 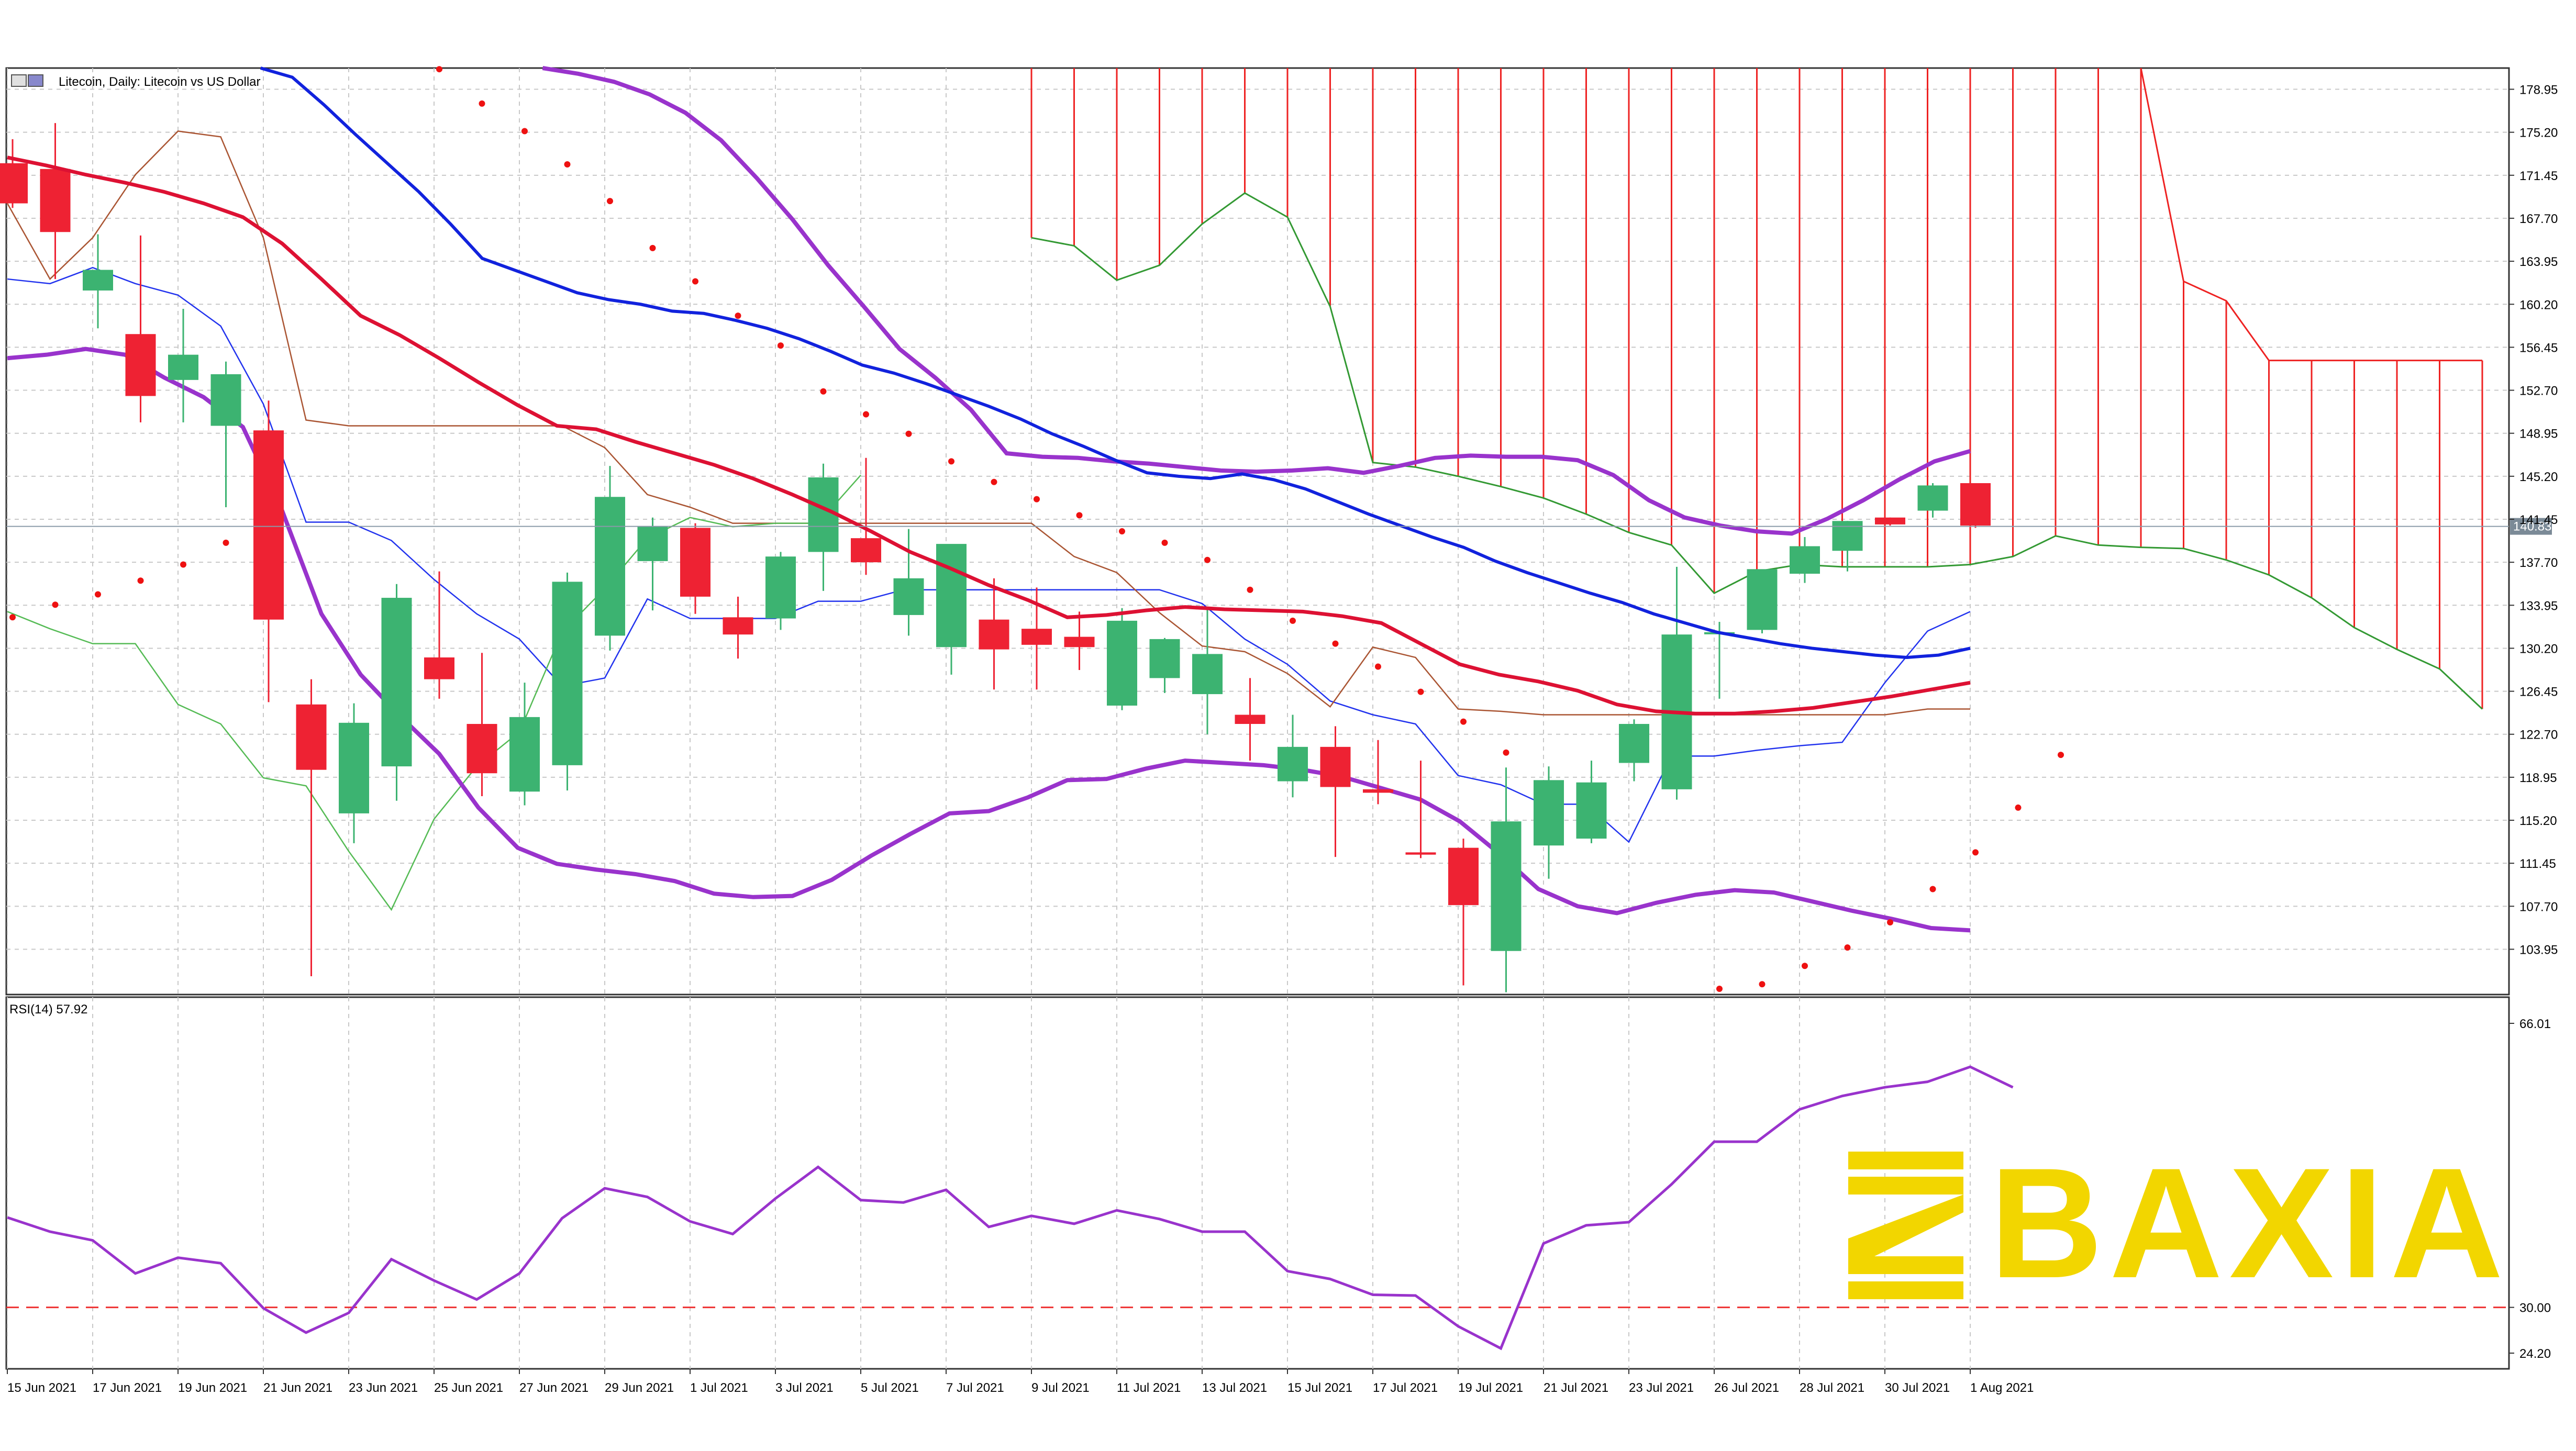 What do you see at coordinates (2535, 1024) in the screenshot?
I see `rsi-y-tick-label: 66.01` at bounding box center [2535, 1024].